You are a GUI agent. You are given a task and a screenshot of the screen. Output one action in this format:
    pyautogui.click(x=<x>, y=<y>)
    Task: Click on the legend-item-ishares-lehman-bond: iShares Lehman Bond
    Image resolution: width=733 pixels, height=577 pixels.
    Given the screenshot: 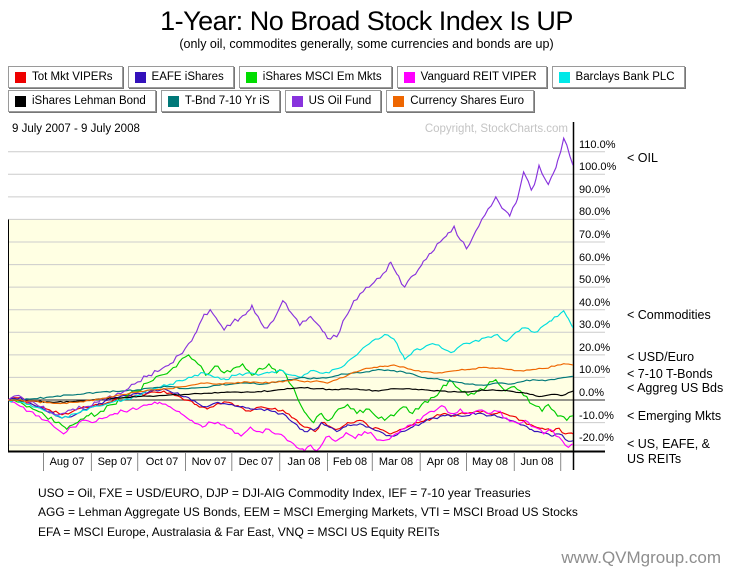 What is the action you would take?
    pyautogui.click(x=82, y=101)
    